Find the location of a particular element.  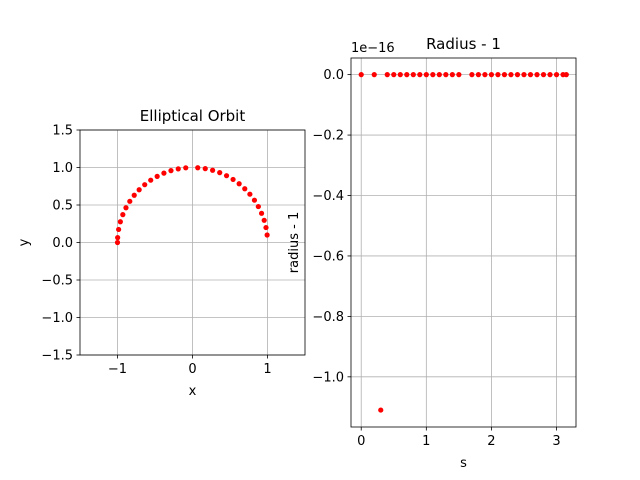

orbit-ylabel: y is located at coordinates (24, 242).